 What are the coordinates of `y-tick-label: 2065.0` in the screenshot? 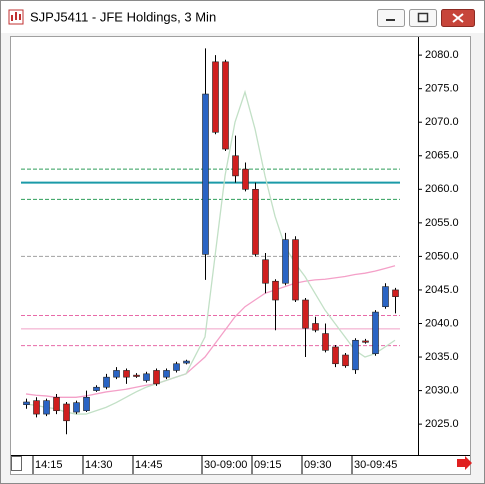 It's located at (442, 156).